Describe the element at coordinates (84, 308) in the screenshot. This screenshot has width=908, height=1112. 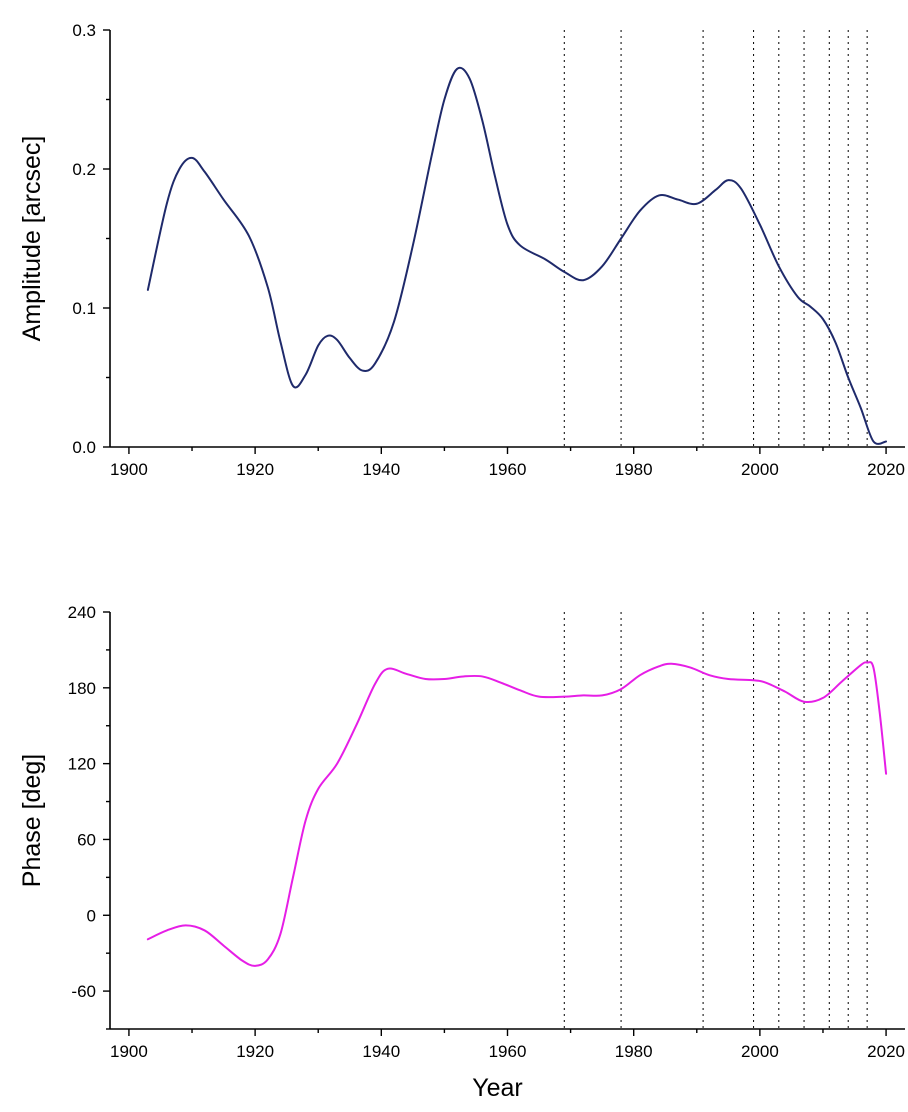
I see `y-tick-label: 0.1` at that location.